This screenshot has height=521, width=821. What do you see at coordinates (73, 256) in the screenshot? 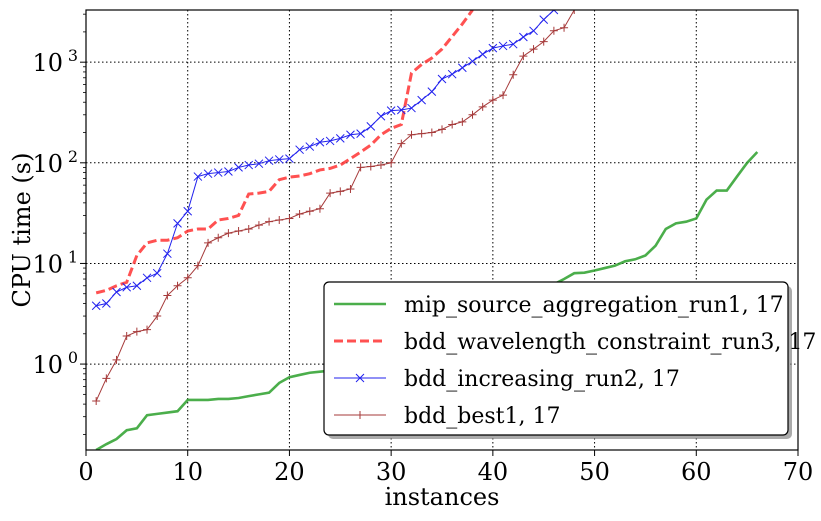
I see `y-tick-exponent: 1` at bounding box center [73, 256].